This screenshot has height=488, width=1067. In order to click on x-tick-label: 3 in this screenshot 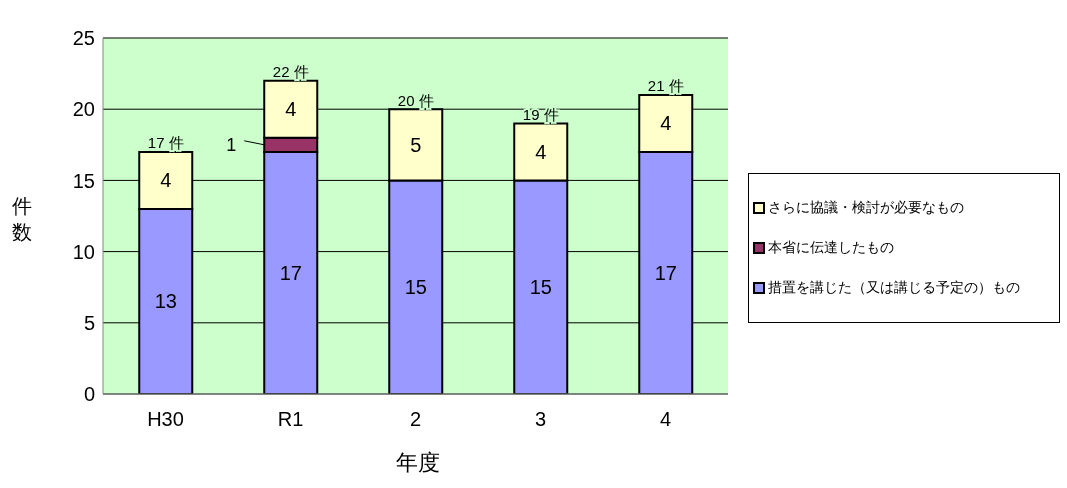, I will do `click(540, 419)`.